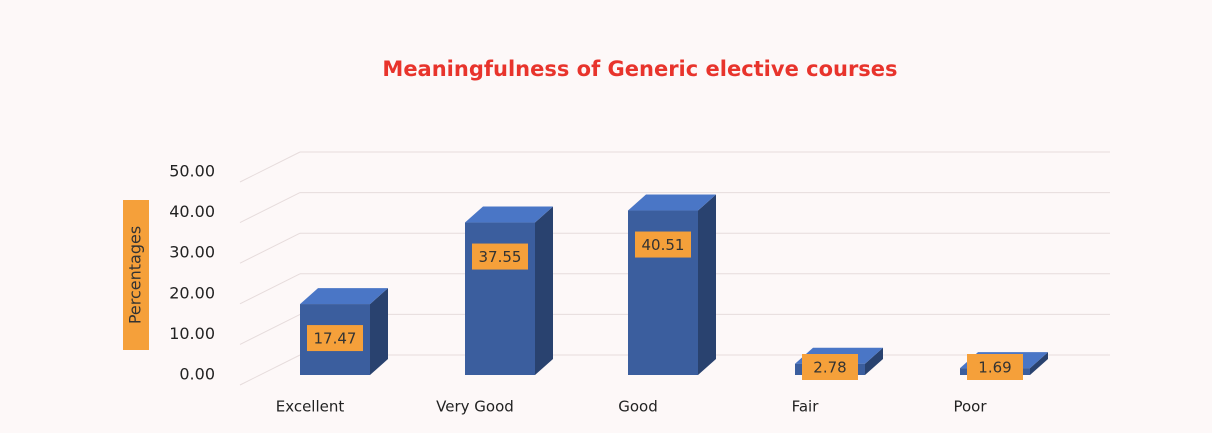 This screenshot has width=1212, height=433. What do you see at coordinates (806, 407) in the screenshot?
I see `x-tick-label: Fair` at bounding box center [806, 407].